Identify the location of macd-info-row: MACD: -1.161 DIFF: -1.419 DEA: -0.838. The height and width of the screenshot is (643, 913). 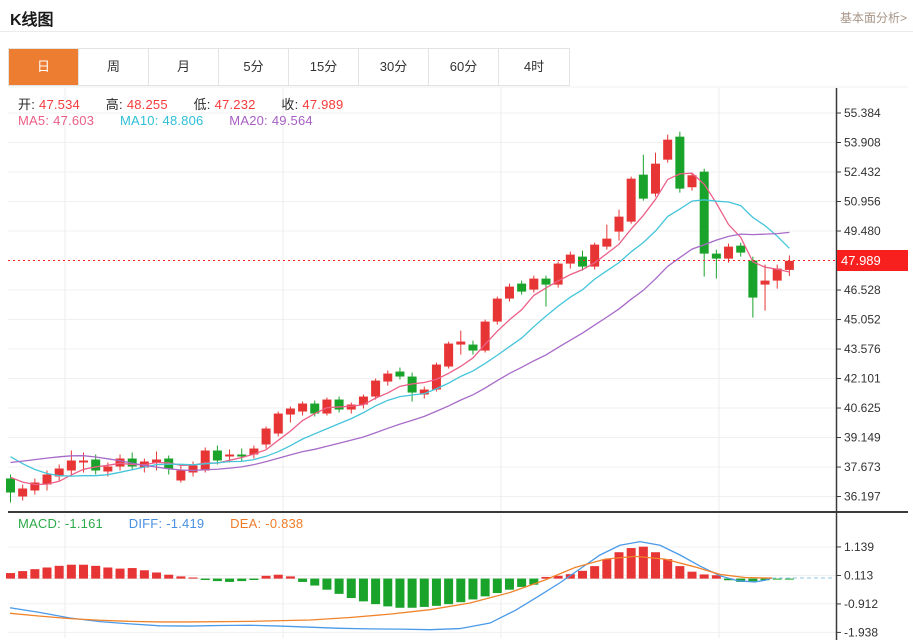
(162, 523).